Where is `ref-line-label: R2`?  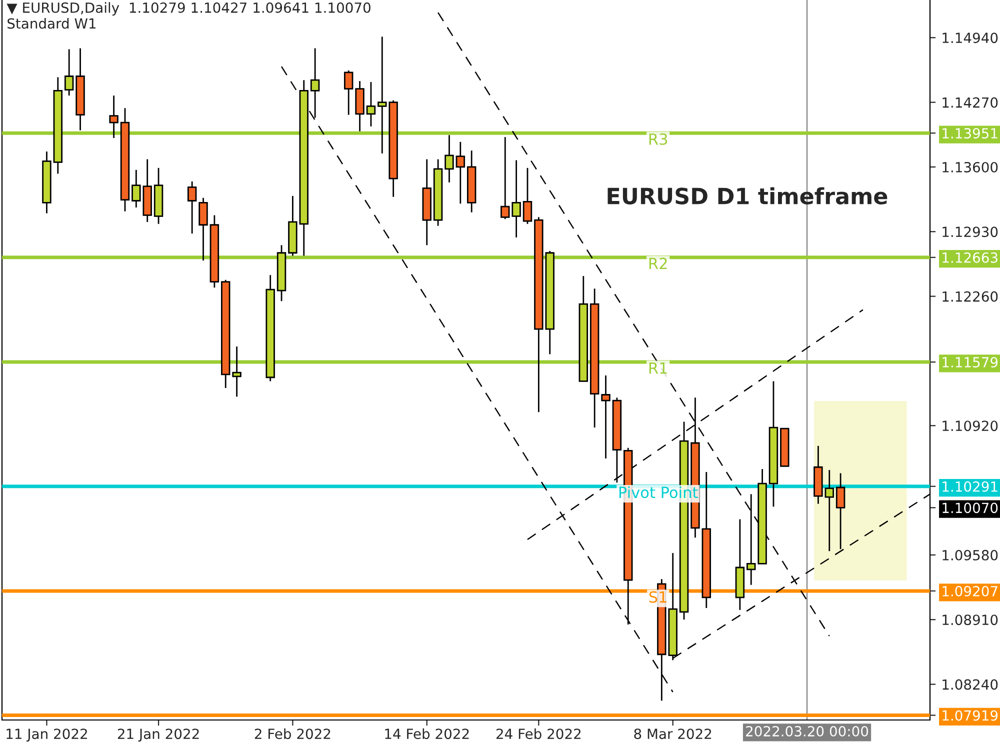 ref-line-label: R2 is located at coordinates (658, 264).